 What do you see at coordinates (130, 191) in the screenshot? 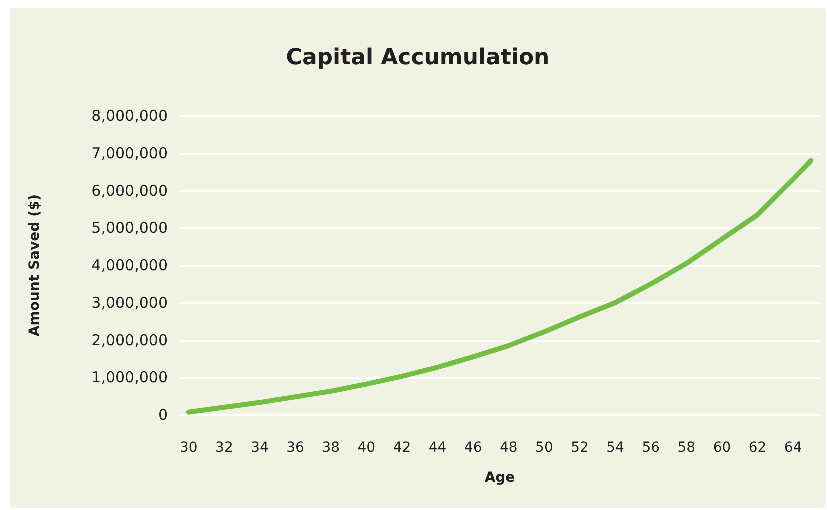
I see `y-tick-label: 6,000,000` at bounding box center [130, 191].